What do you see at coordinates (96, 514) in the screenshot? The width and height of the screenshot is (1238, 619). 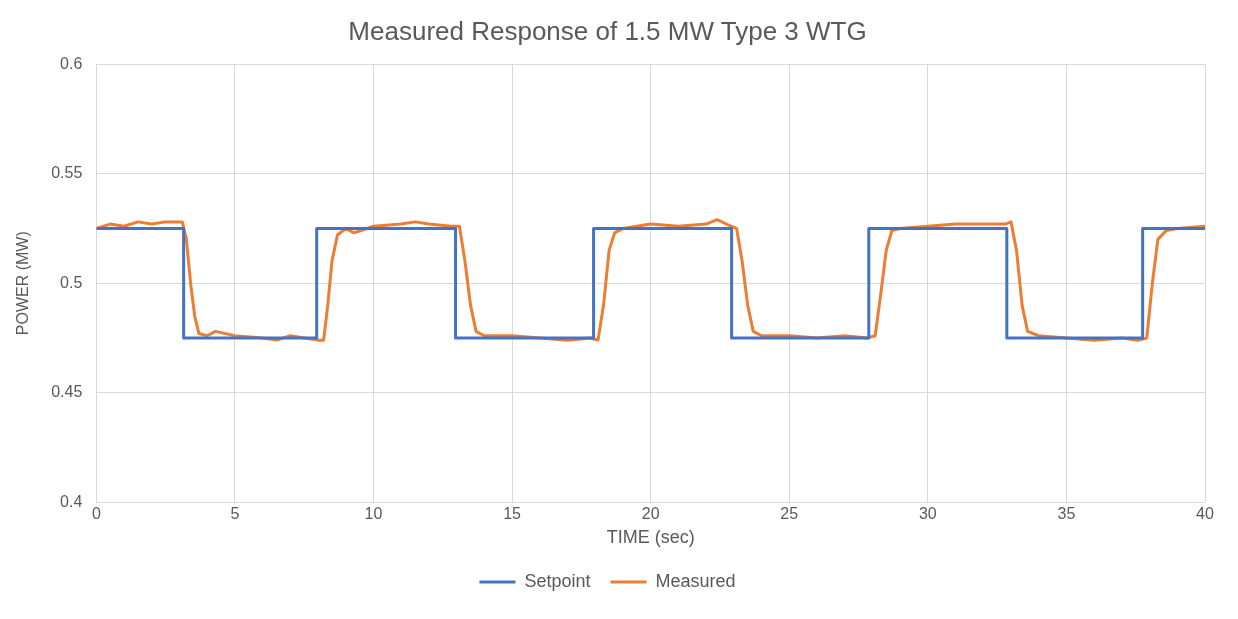 I see `x-tick-label: 0` at bounding box center [96, 514].